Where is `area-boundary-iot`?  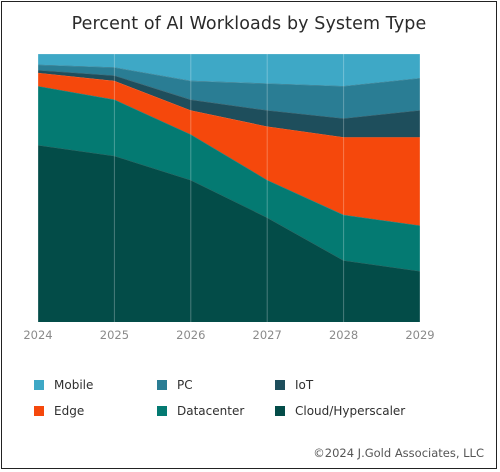 area-boundary-iot is located at coordinates (229, 94).